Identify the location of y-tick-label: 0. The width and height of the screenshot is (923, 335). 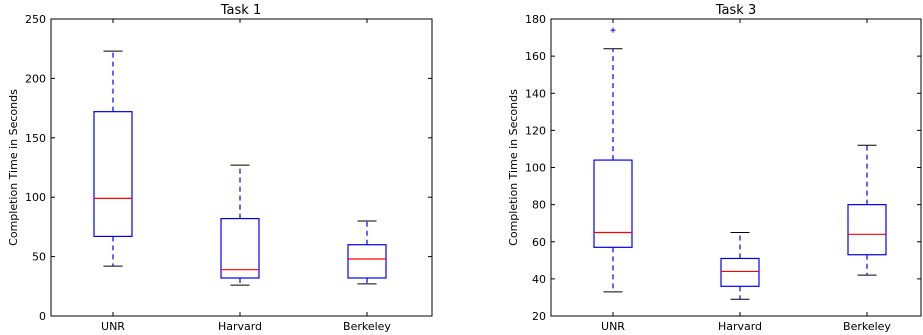
(42, 316).